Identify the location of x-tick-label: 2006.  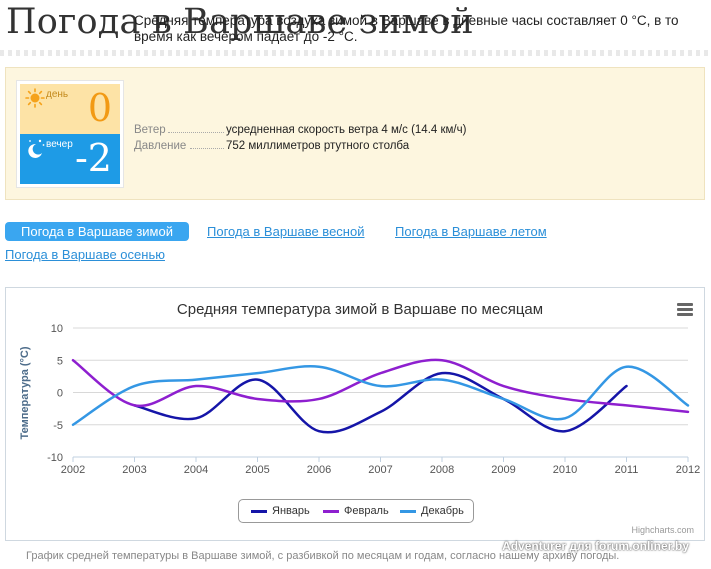
(319, 470).